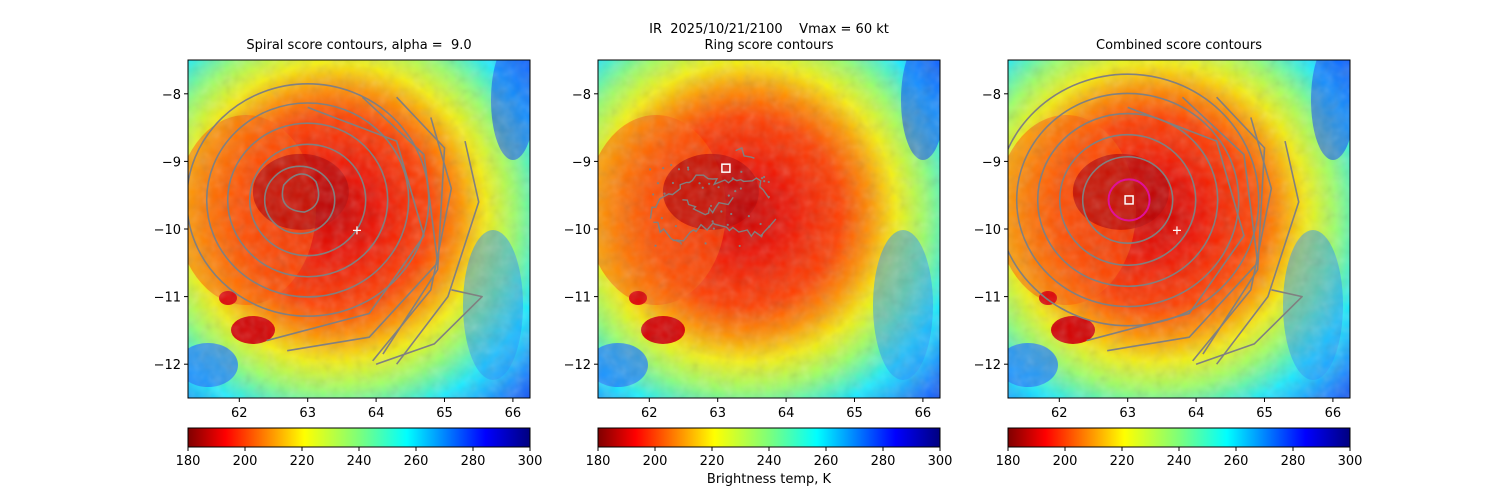  I want to click on x-tick-label: 64, so click(1196, 413).